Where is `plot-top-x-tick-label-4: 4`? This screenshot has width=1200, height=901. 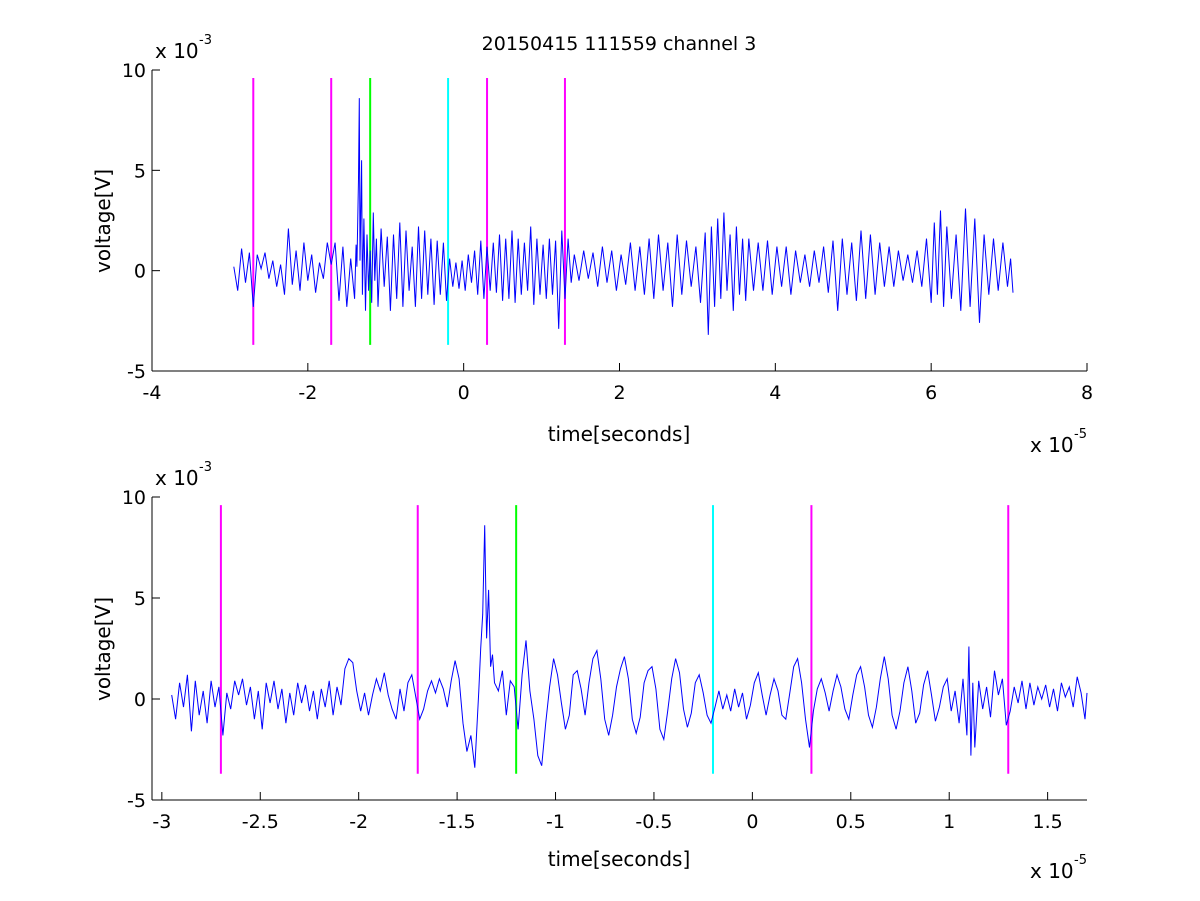 plot-top-x-tick-label-4: 4 is located at coordinates (775, 393).